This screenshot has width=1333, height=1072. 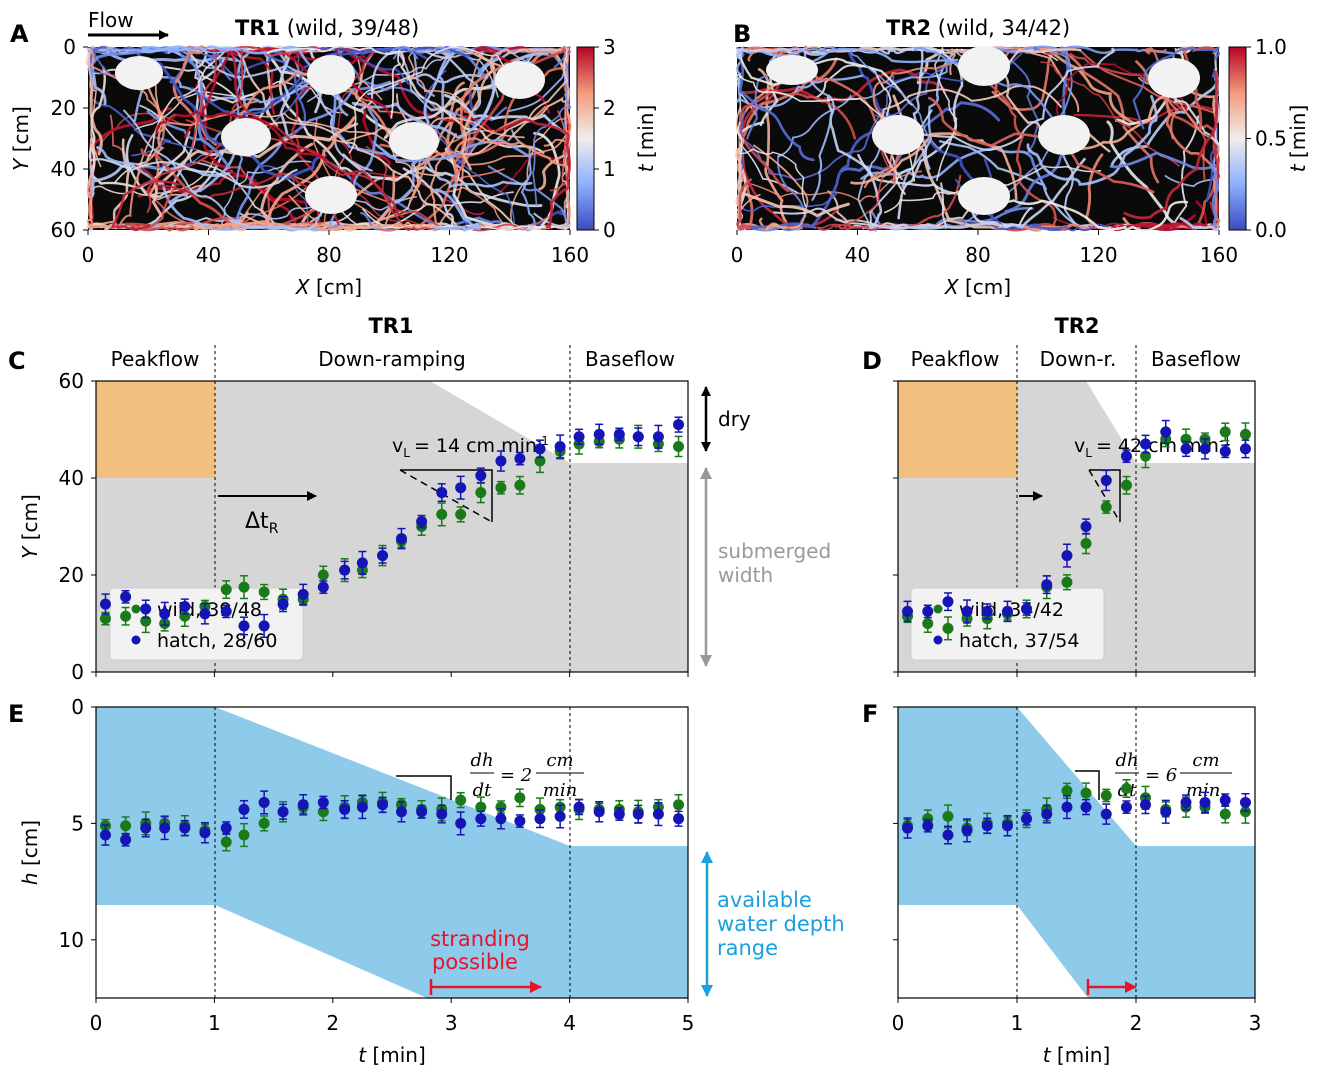 I want to click on boulders-a, so click(x=330, y=134).